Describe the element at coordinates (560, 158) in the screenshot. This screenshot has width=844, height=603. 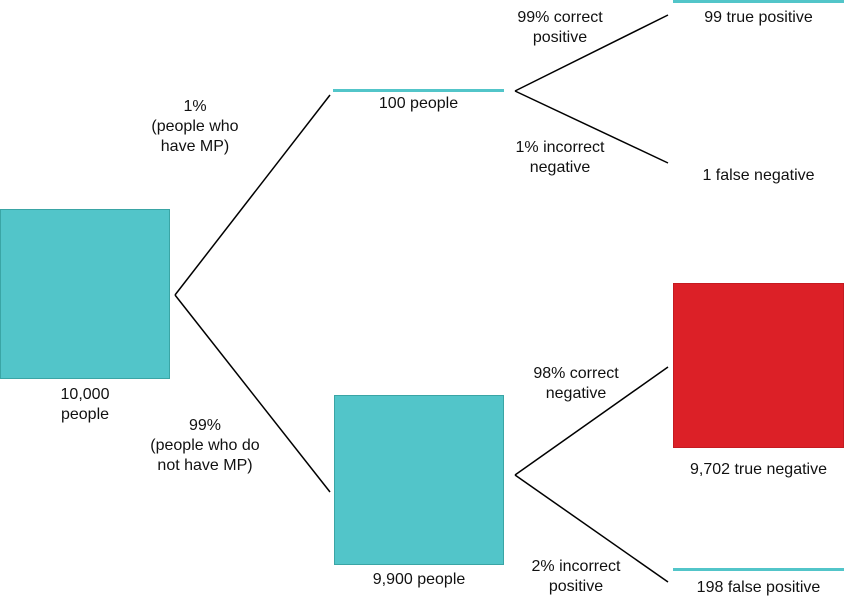
I see `edge-label-incorrect-negative: 1% incorrect negative` at that location.